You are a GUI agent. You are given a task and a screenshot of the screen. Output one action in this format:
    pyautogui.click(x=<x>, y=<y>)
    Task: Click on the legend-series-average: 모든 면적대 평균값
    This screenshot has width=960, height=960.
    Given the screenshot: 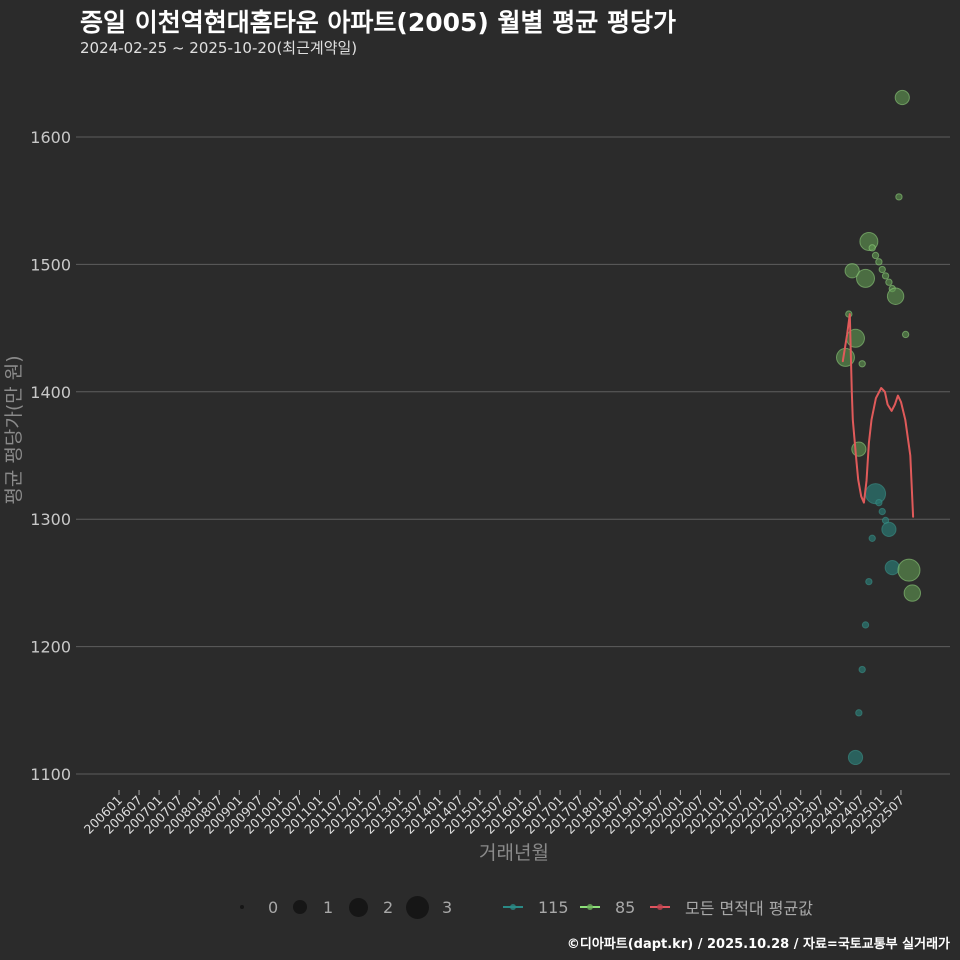 What is the action you would take?
    pyautogui.click(x=731, y=907)
    